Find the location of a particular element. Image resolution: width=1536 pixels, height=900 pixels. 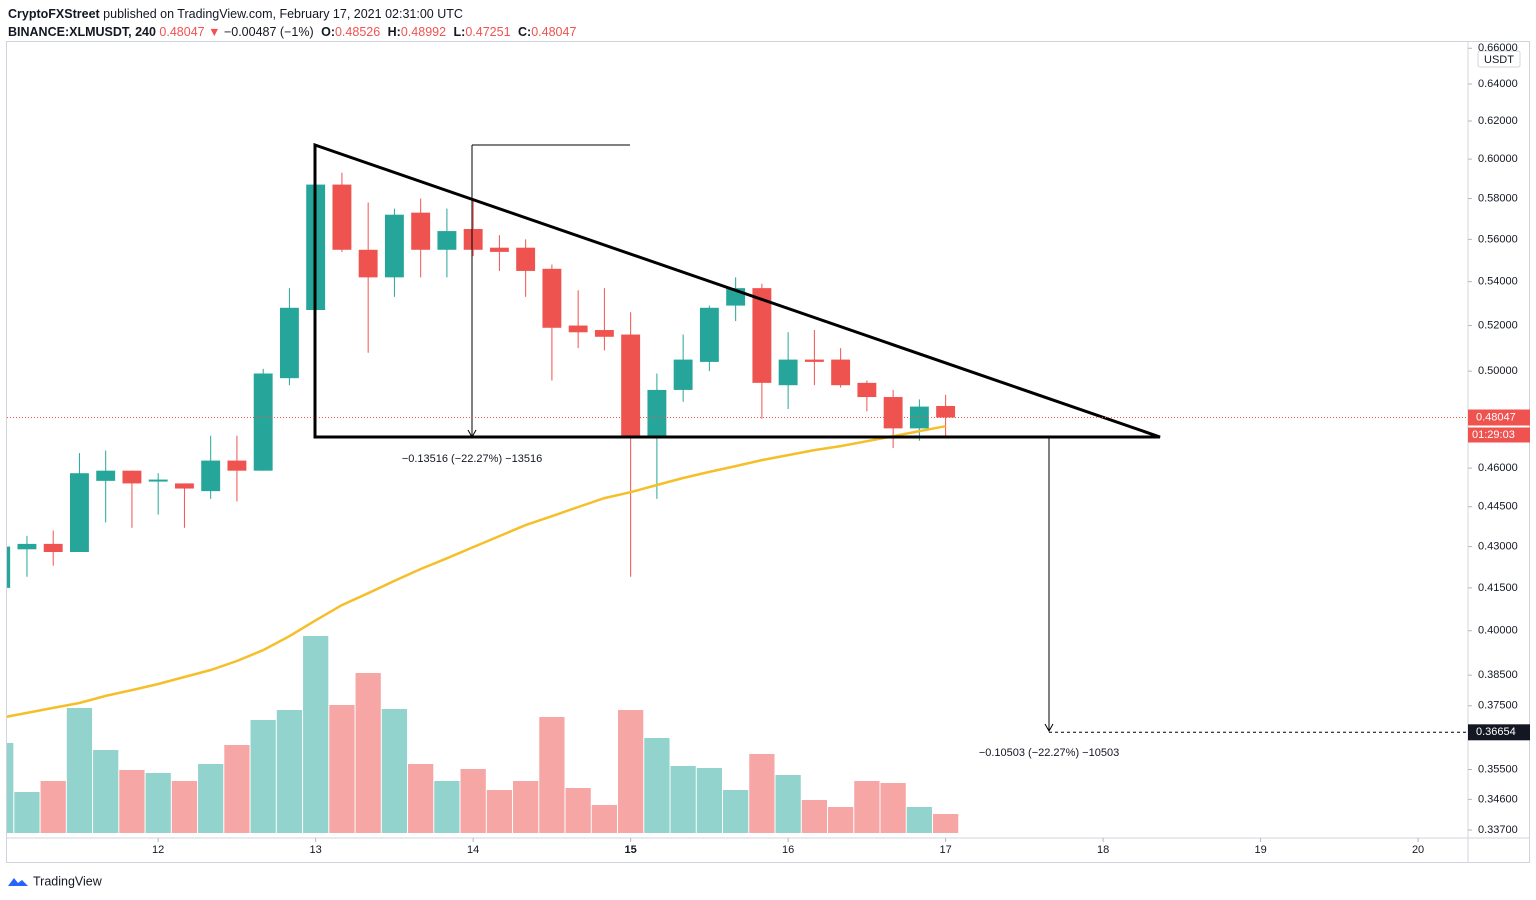

y-tick-label: 0.50000 is located at coordinates (1498, 371).